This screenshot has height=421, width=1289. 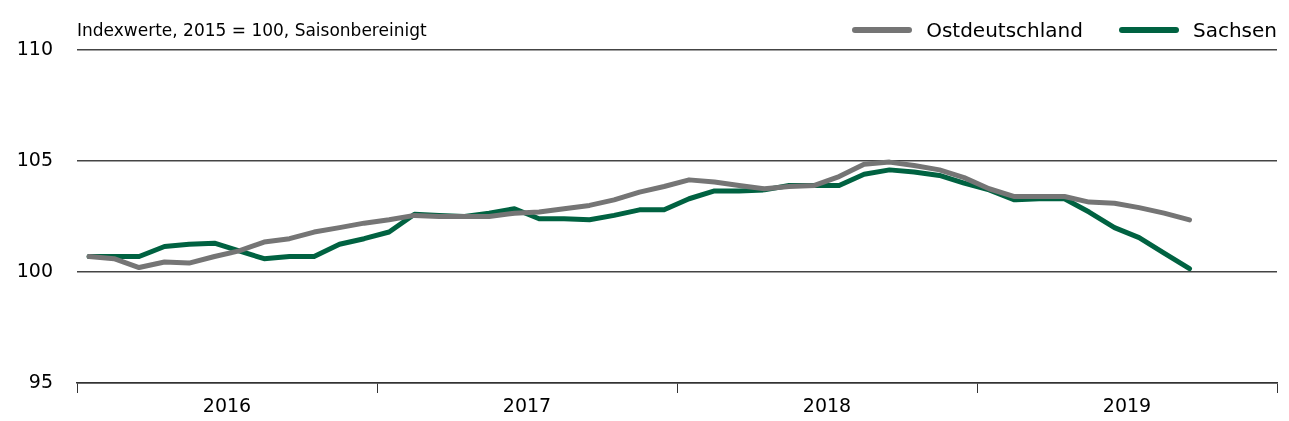 What do you see at coordinates (34, 269) in the screenshot?
I see `y-tick-label: 100` at bounding box center [34, 269].